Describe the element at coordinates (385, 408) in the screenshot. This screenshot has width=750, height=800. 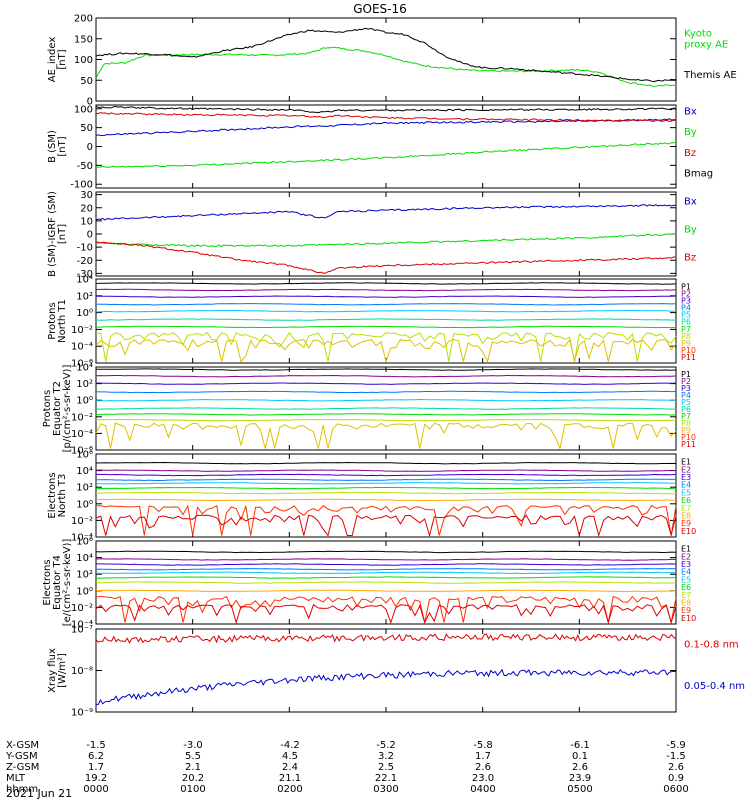
I see `series-line-p6` at that location.